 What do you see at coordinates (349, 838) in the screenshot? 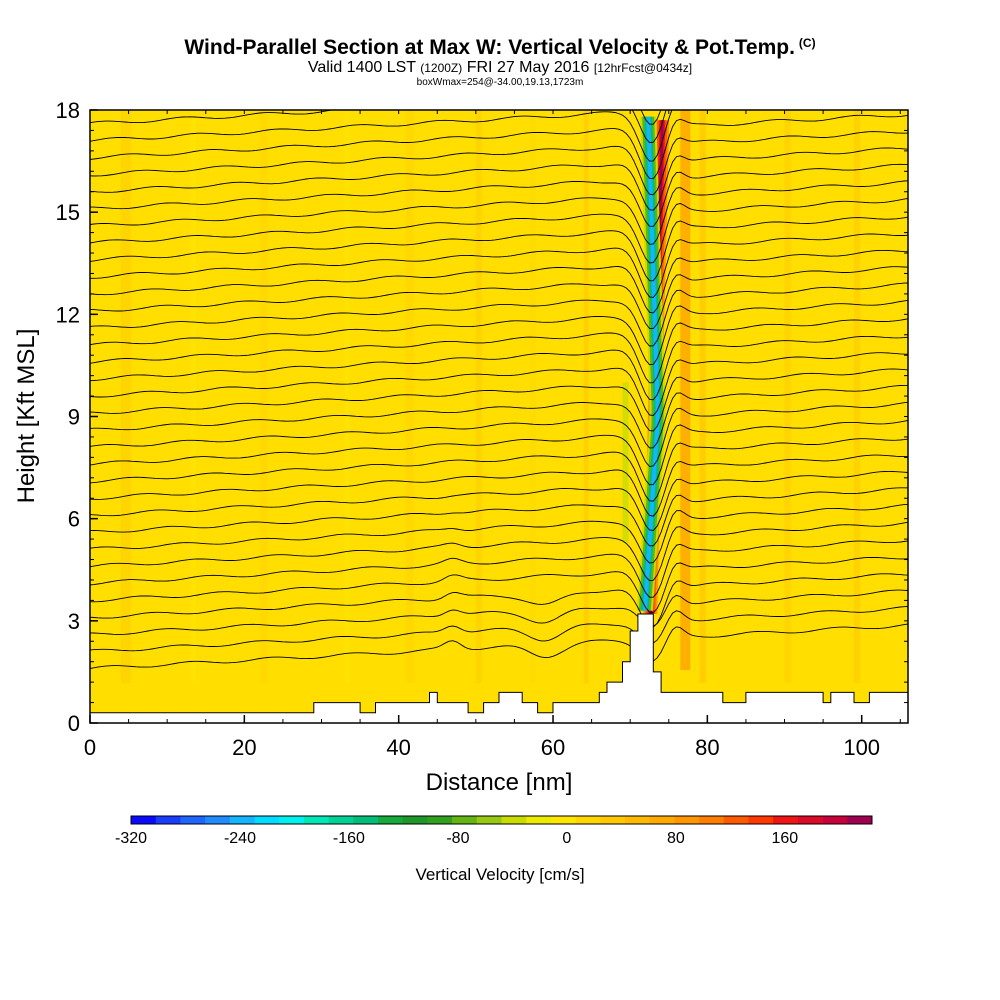
I see `colorbar-tick-label: -160` at bounding box center [349, 838].